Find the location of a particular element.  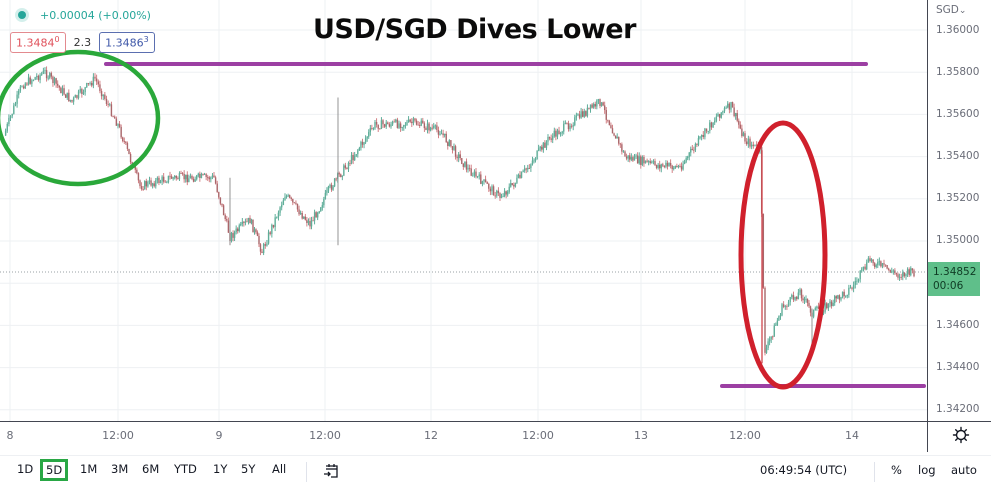

buy-price-pip: 3 is located at coordinates (146, 39).